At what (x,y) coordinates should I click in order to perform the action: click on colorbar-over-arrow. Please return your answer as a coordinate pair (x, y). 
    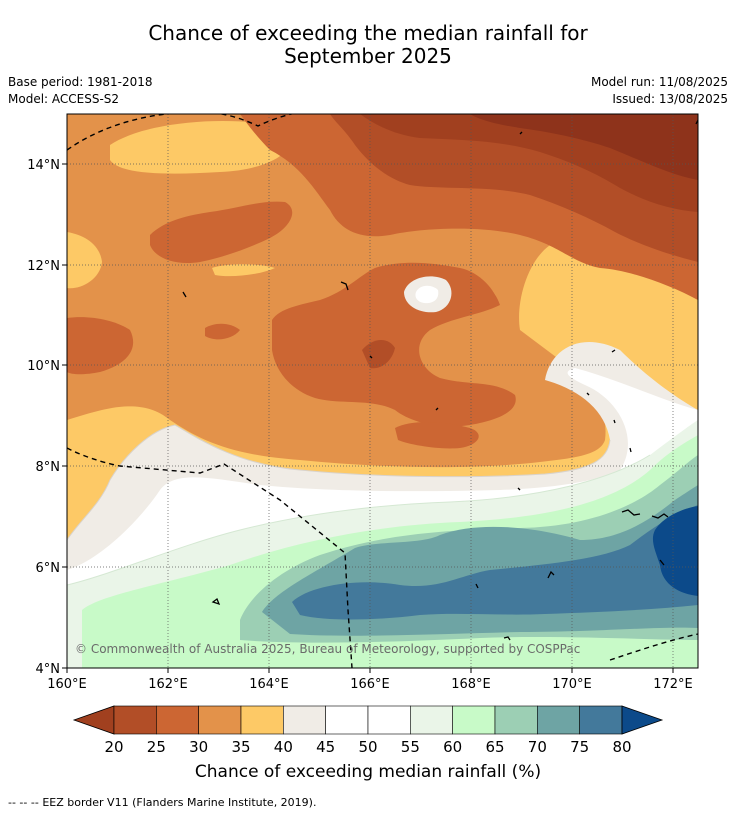
    Looking at the image, I should click on (642, 720).